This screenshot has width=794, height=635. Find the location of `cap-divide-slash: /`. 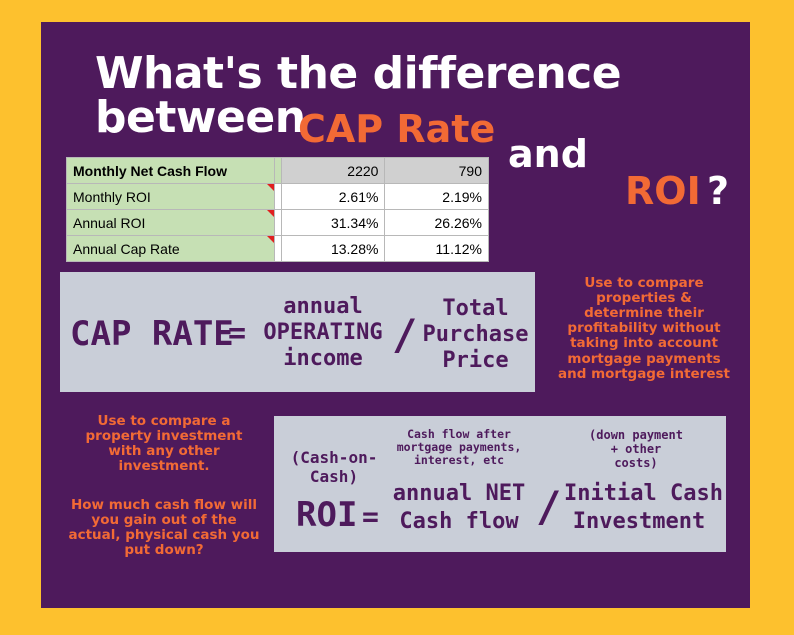

cap-divide-slash: / is located at coordinates (405, 334).